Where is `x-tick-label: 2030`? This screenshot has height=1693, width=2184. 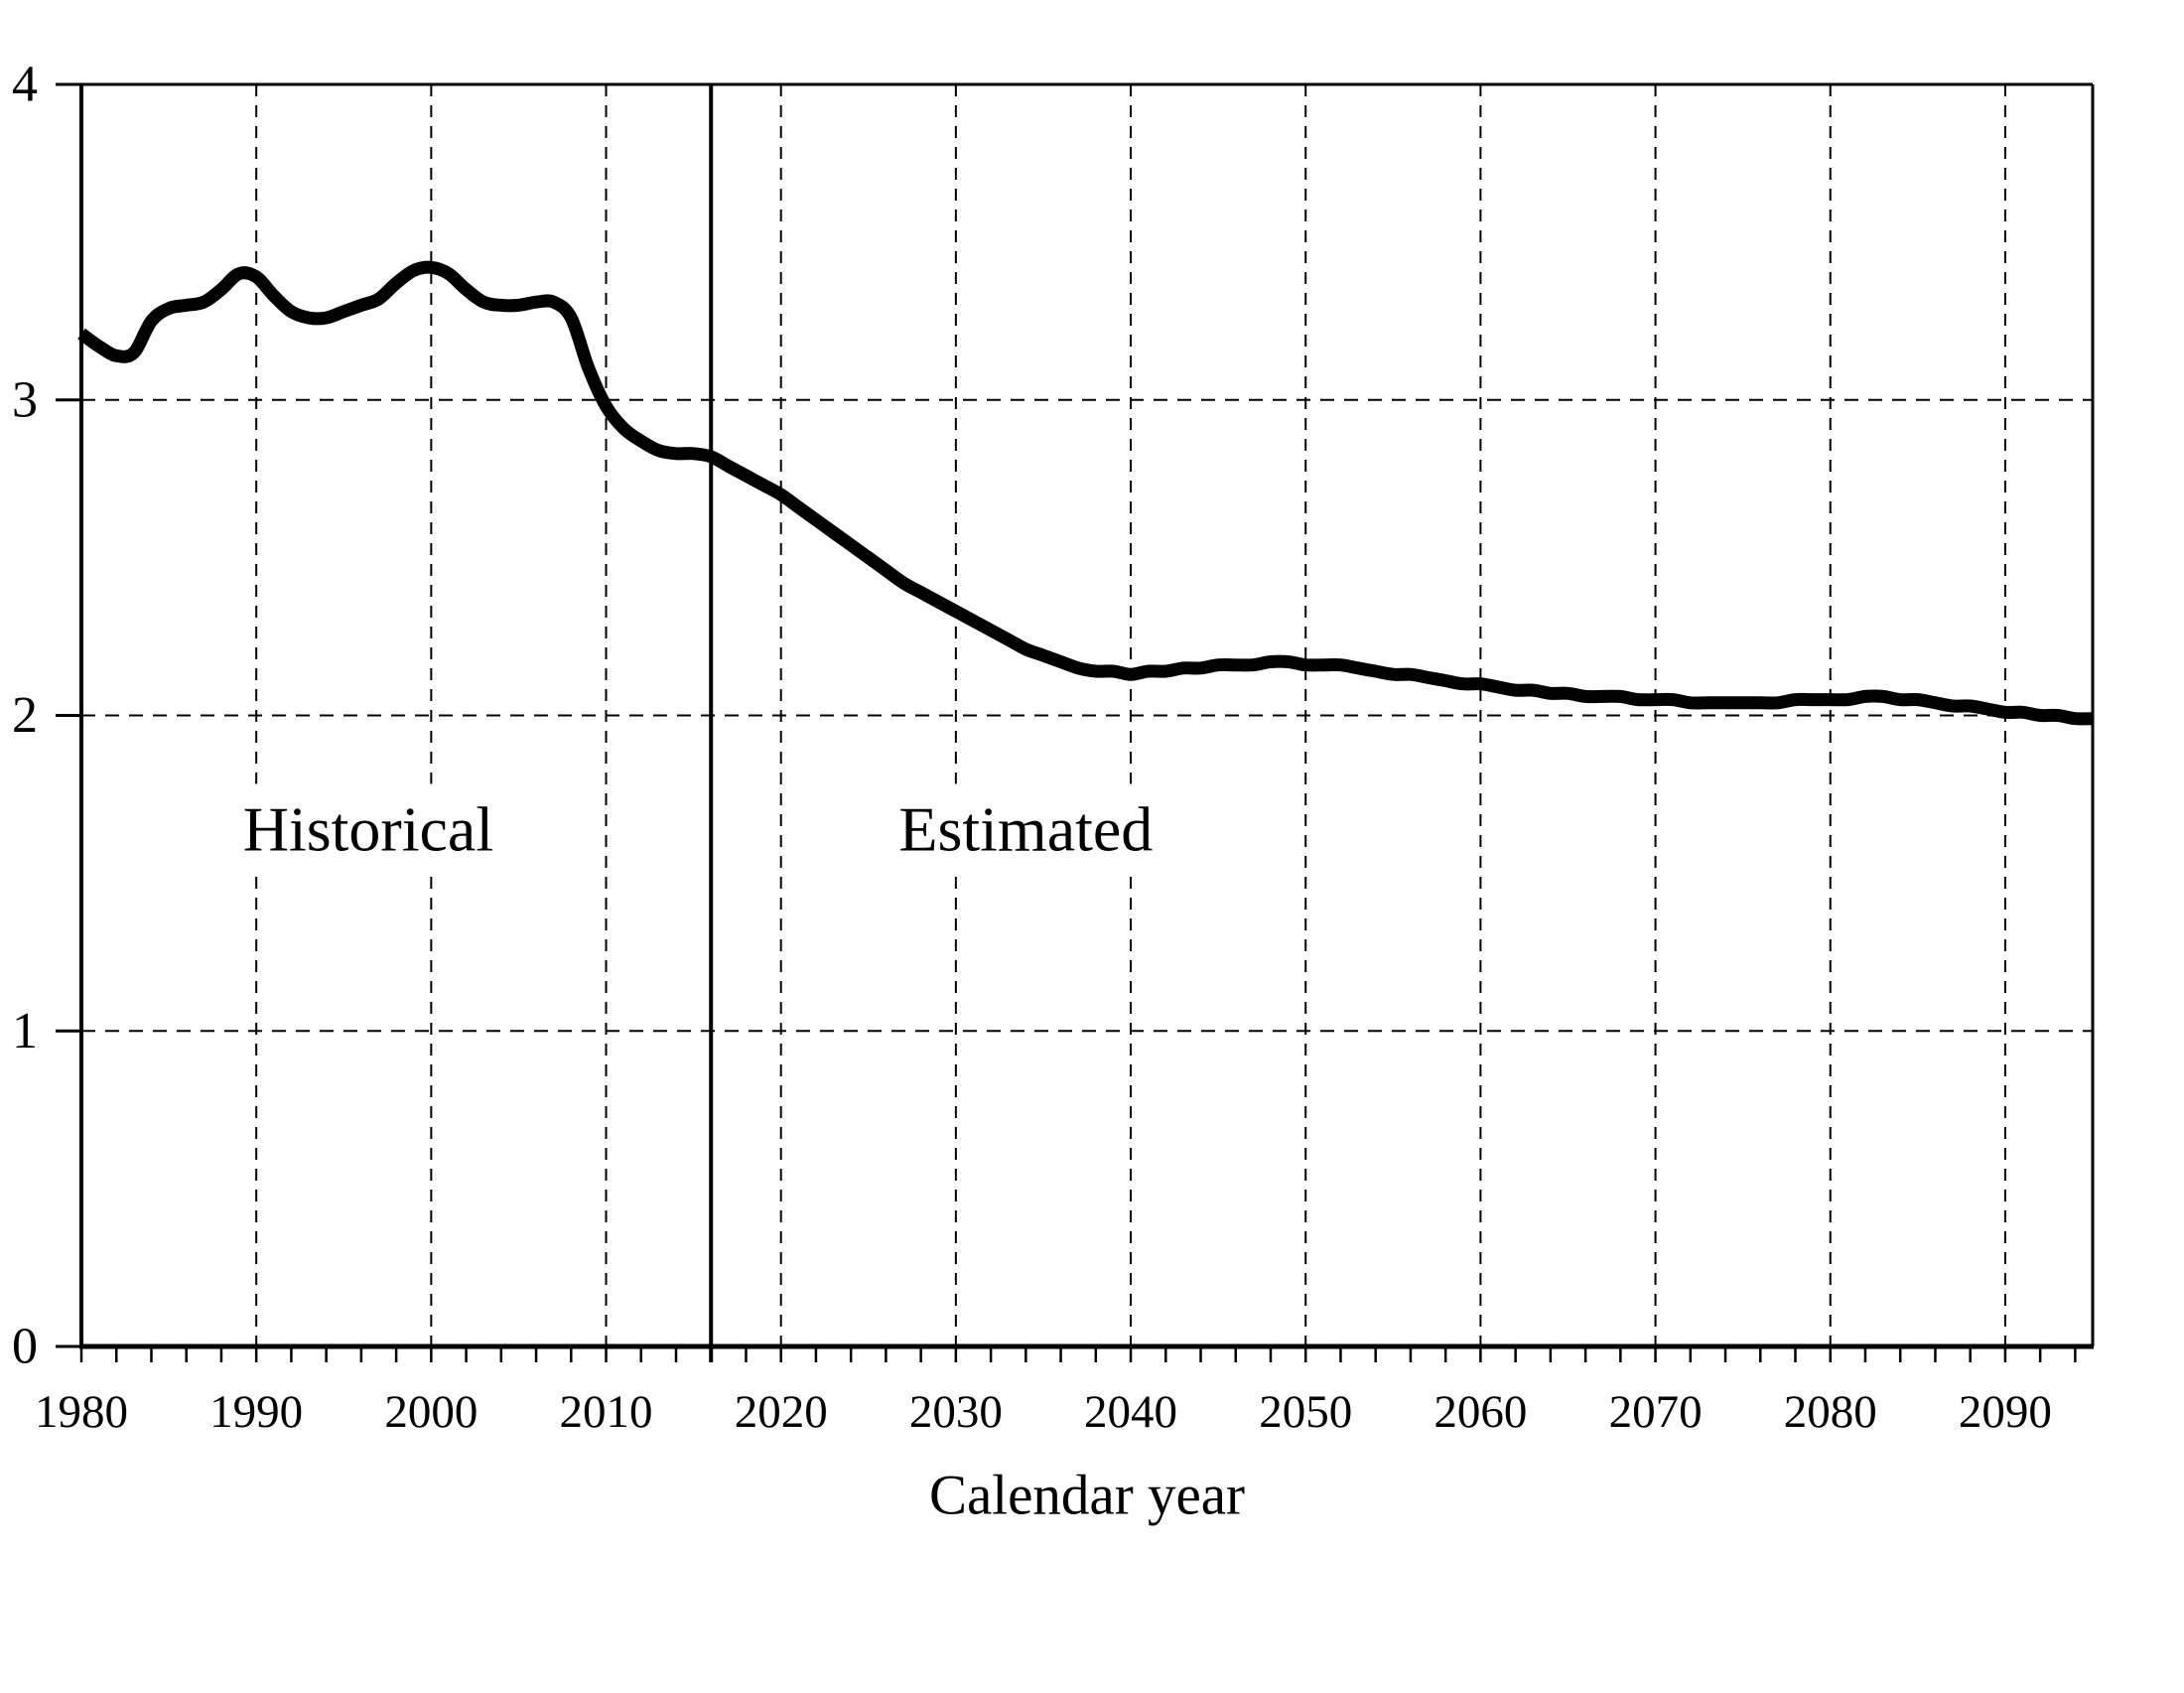
x-tick-label: 2030 is located at coordinates (956, 1412).